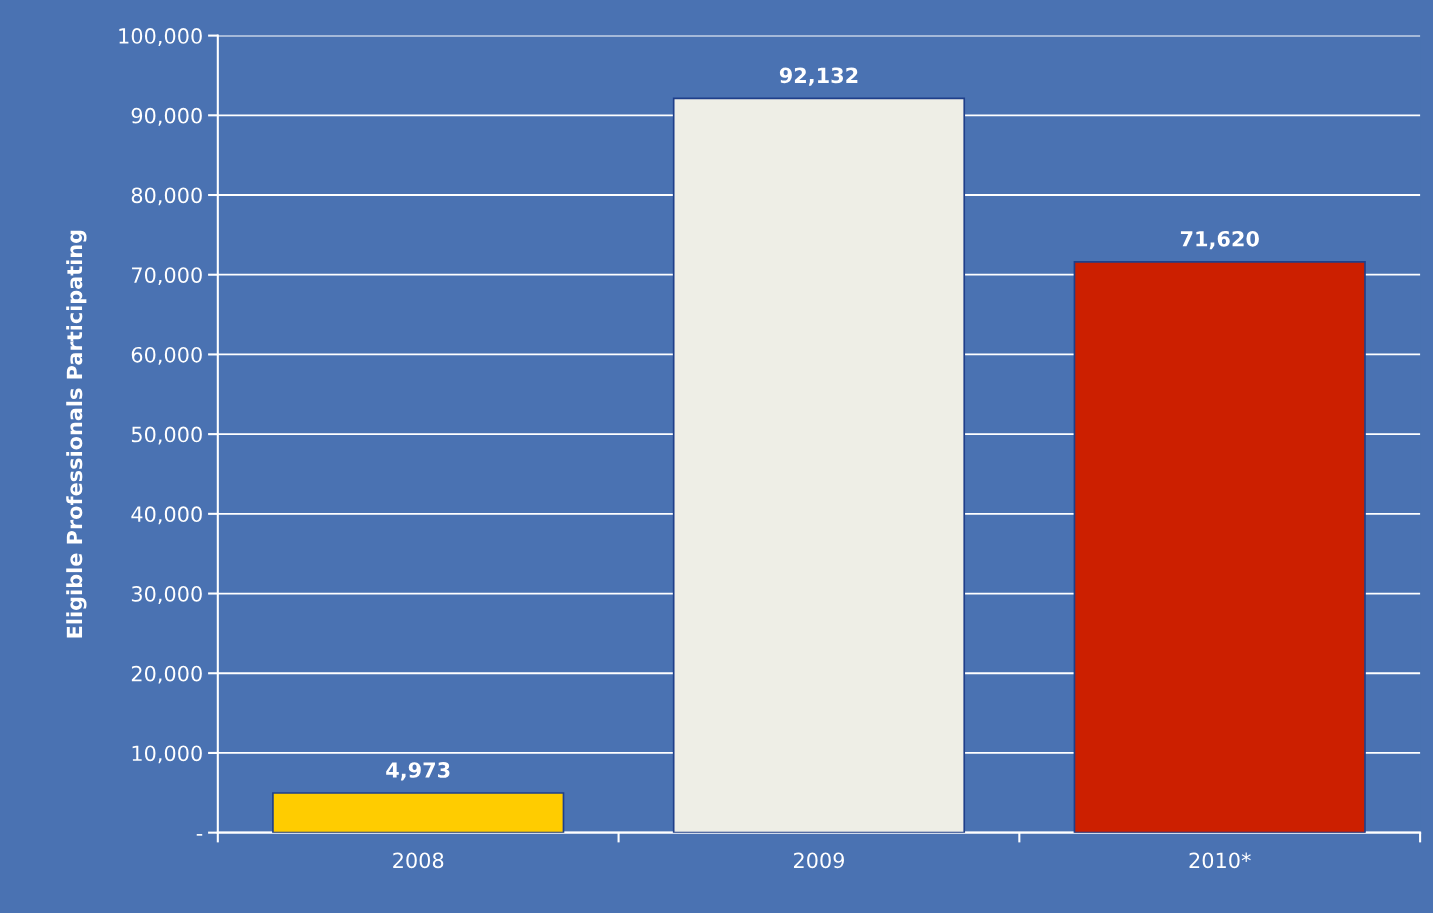  What do you see at coordinates (166, 515) in the screenshot?
I see `y-tick-label: 40,000` at bounding box center [166, 515].